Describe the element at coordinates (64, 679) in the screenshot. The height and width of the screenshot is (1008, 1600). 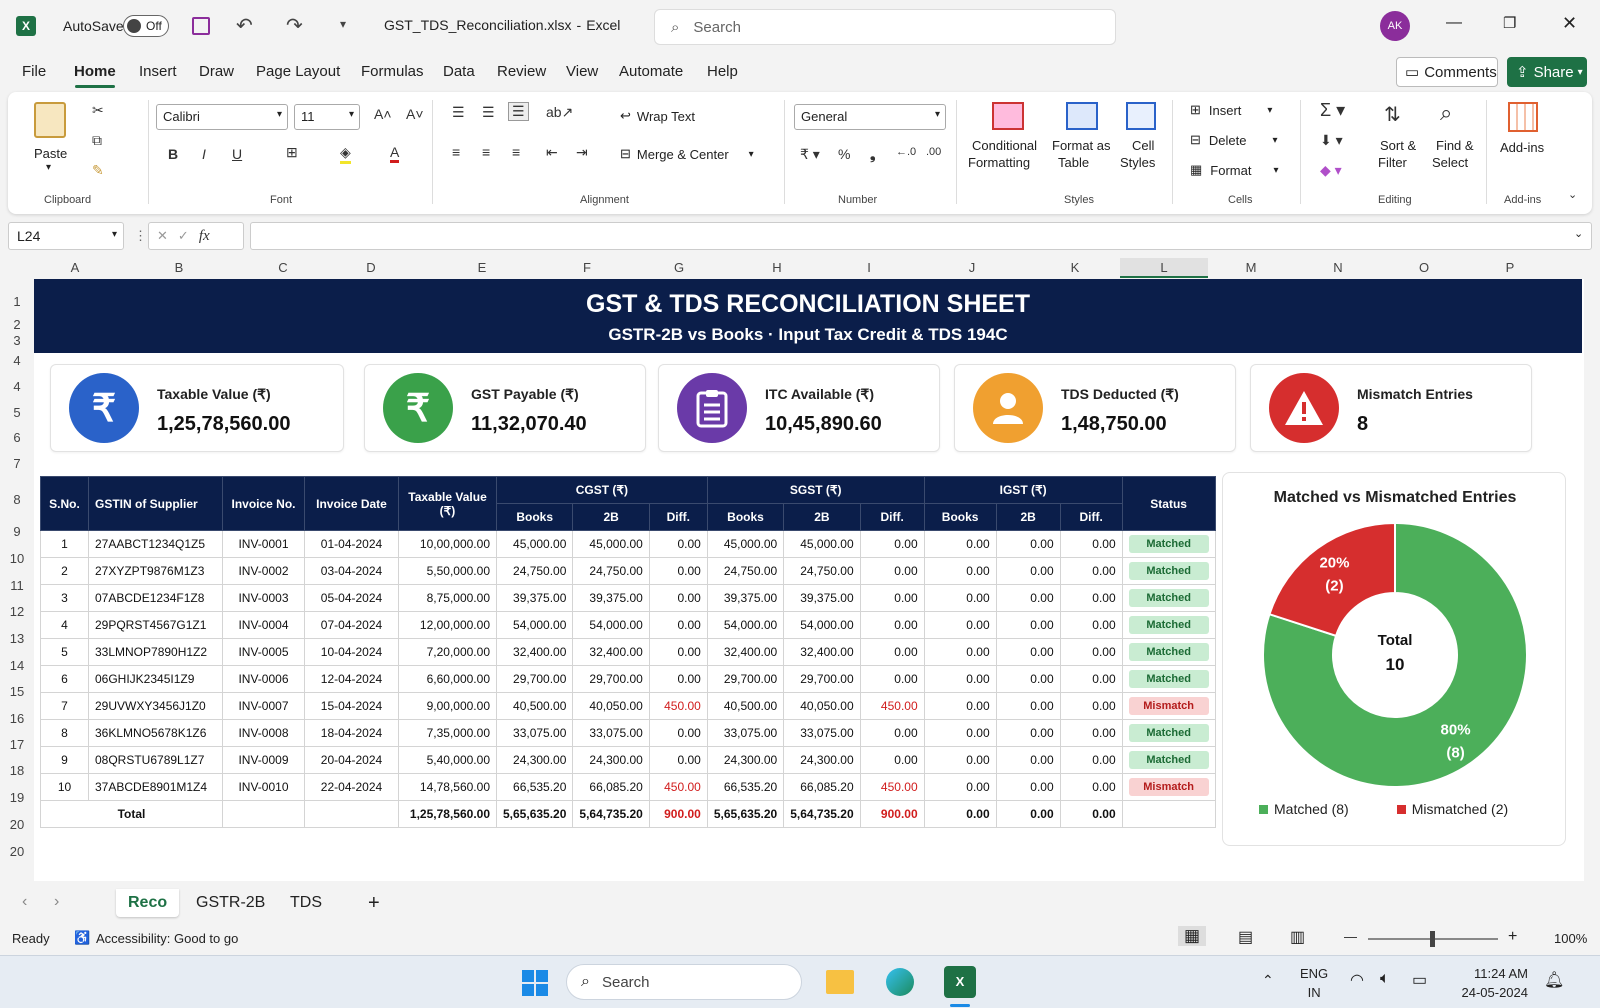
I see `table-cell: 6` at that location.